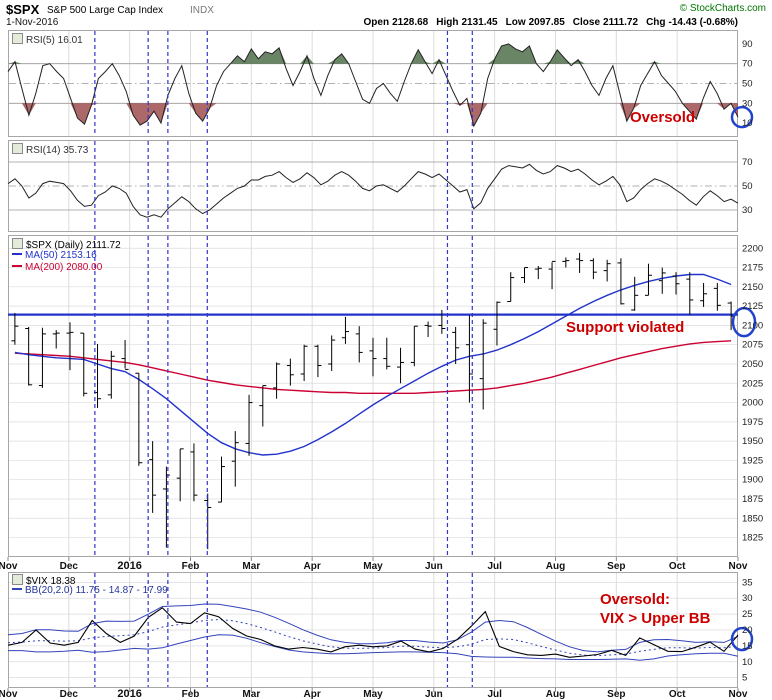  I want to click on month-axis-top-plot: Nov Dec 2016 Feb Mar Apr May Jun Jul Aug Sep Oct Nov, so click(374, 564).